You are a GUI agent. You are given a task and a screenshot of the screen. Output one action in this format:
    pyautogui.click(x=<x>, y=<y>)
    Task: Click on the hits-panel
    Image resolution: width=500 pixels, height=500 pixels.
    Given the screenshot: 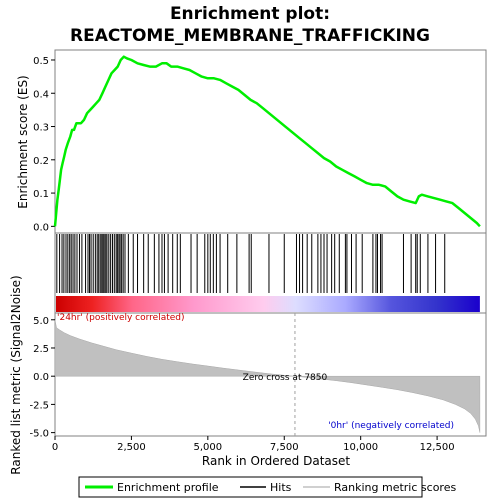 What is the action you would take?
    pyautogui.click(x=270, y=273)
    